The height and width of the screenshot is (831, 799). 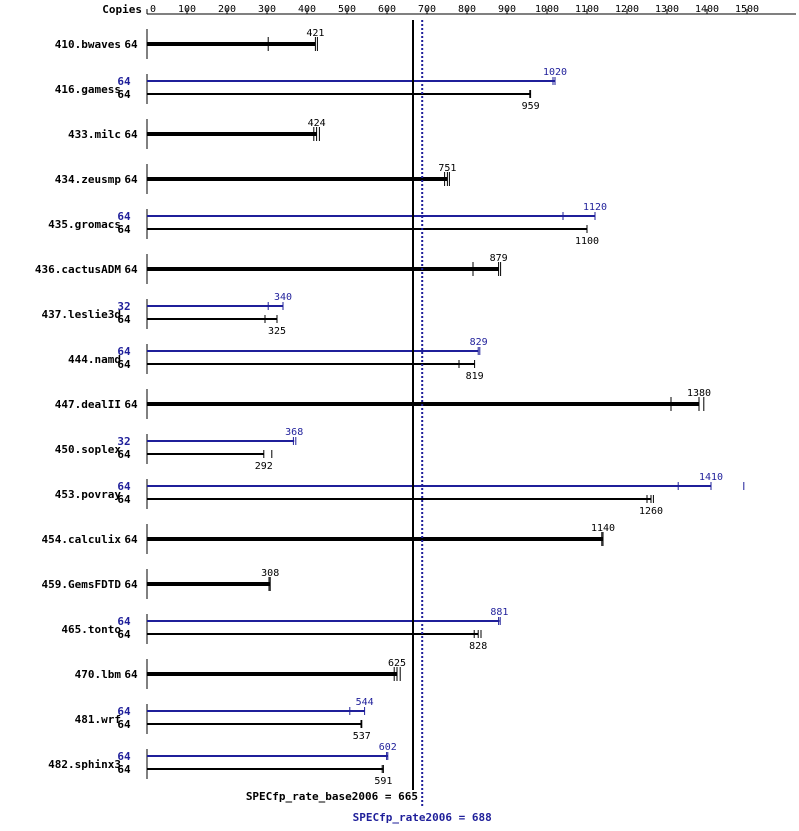 I want to click on benchmark-name: 433.milc, so click(x=94, y=134).